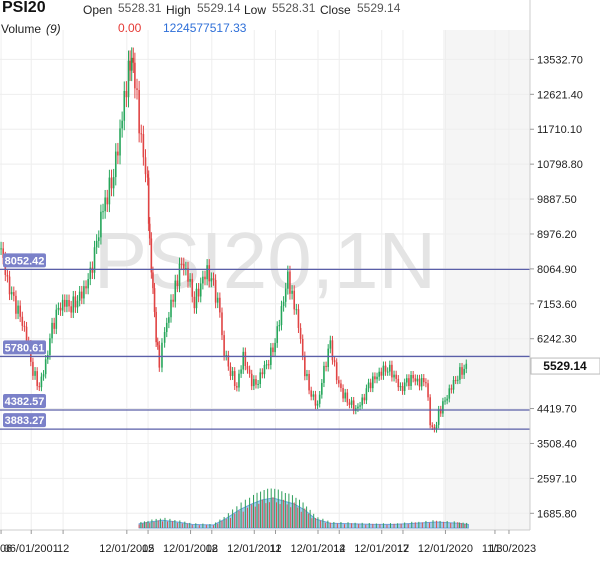 The image size is (600, 563). Describe the element at coordinates (25, 348) in the screenshot. I see `level-label: 5780.61` at that location.